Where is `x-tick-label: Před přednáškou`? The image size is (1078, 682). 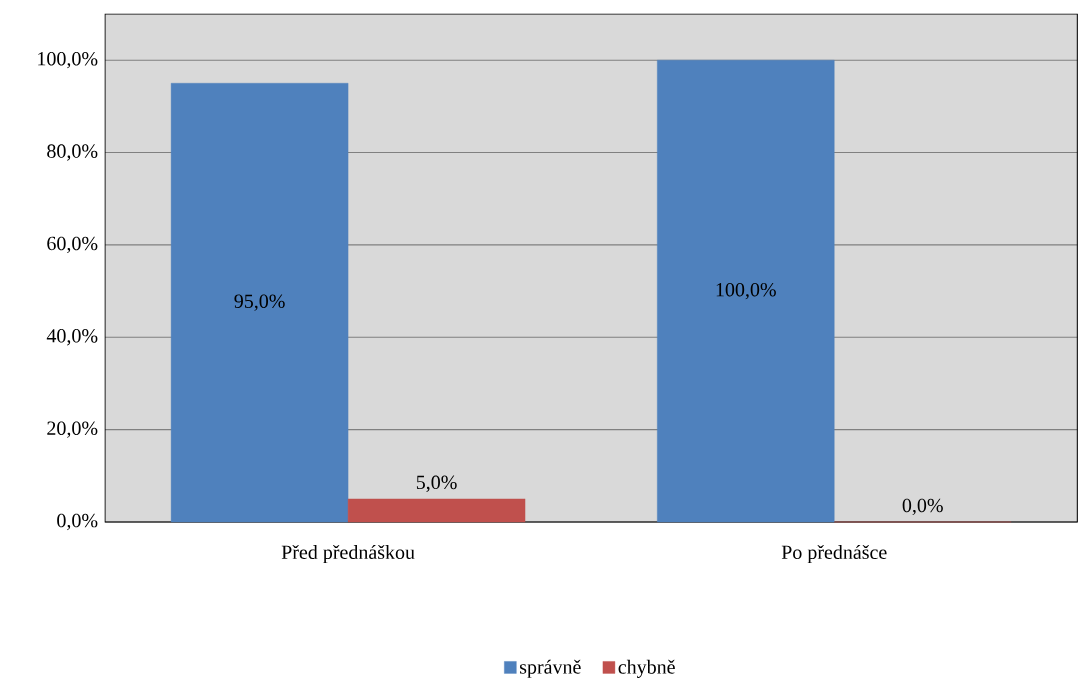 x-tick-label: Před přednáškou is located at coordinates (348, 554).